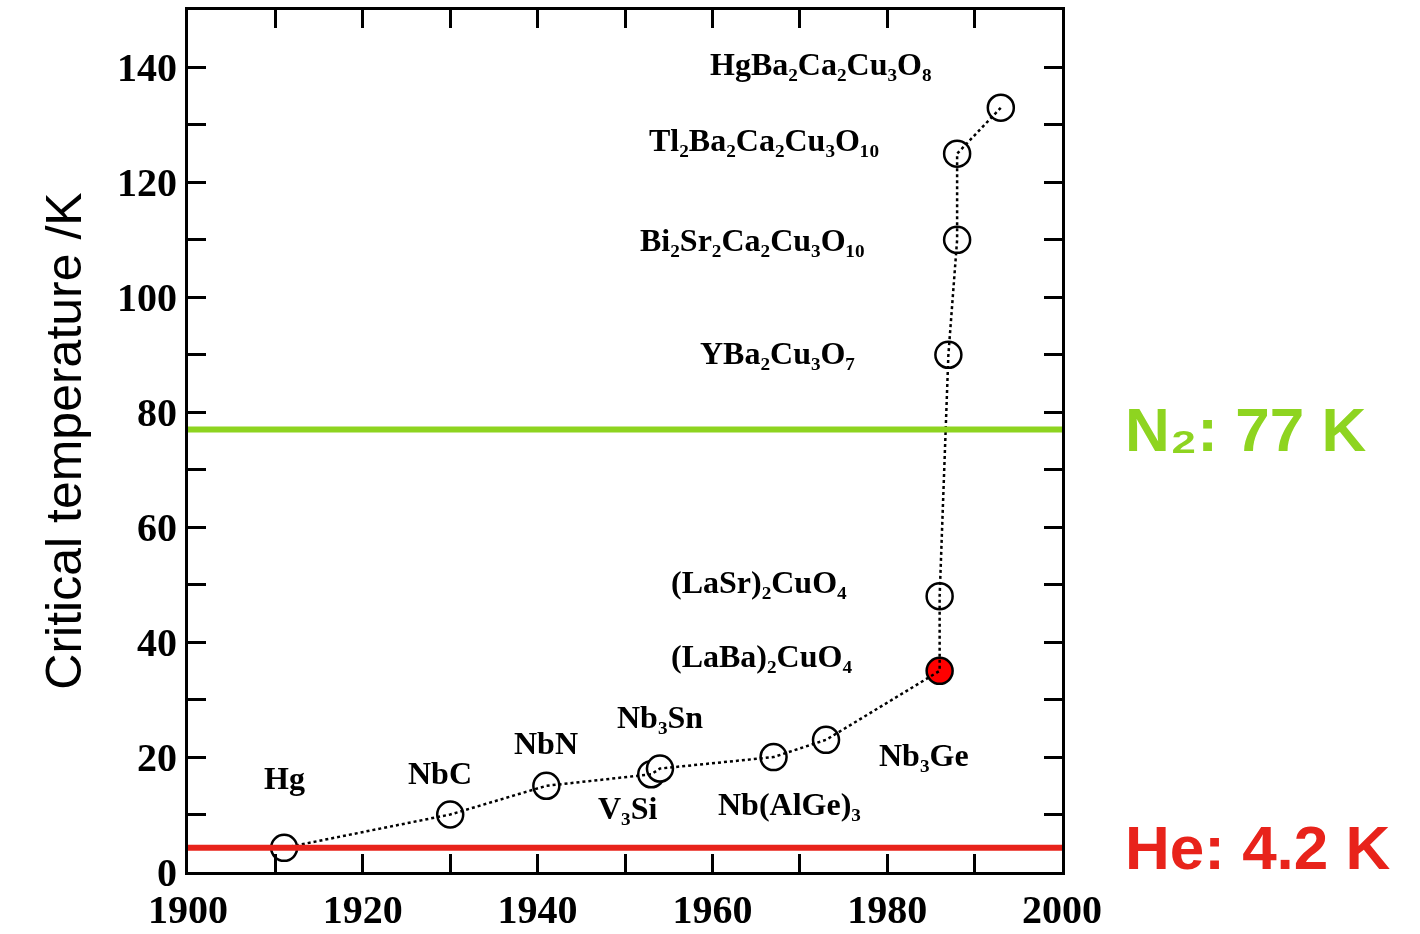  What do you see at coordinates (537, 909) in the screenshot?
I see `x-tick-label: 1940` at bounding box center [537, 909].